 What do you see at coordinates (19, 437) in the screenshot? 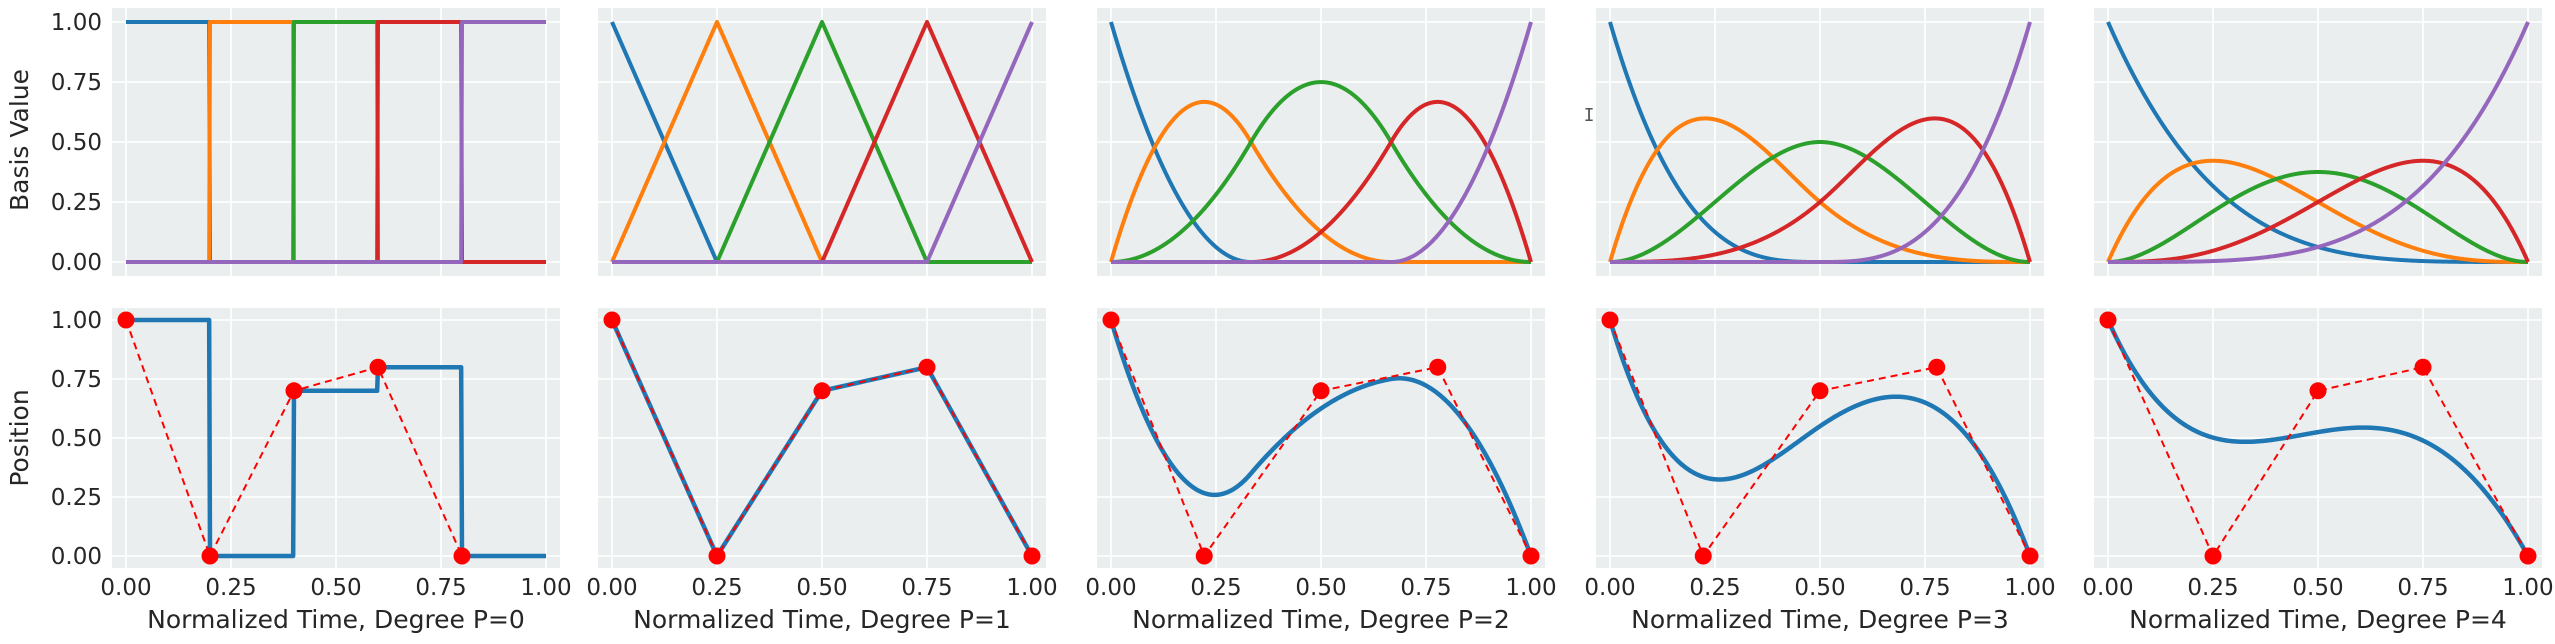
I see `bottom-row-ylabel: Position` at bounding box center [19, 437].